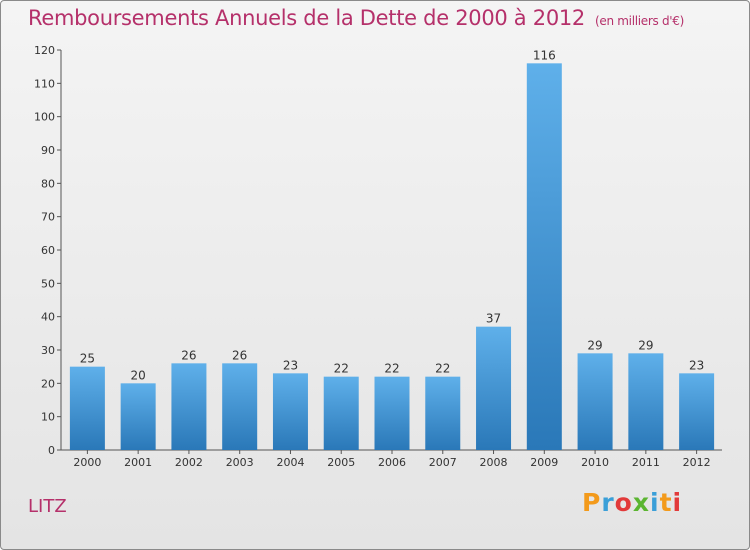 Image resolution: width=750 pixels, height=550 pixels. Describe the element at coordinates (48, 250) in the screenshot. I see `y-tick-label: 60` at that location.